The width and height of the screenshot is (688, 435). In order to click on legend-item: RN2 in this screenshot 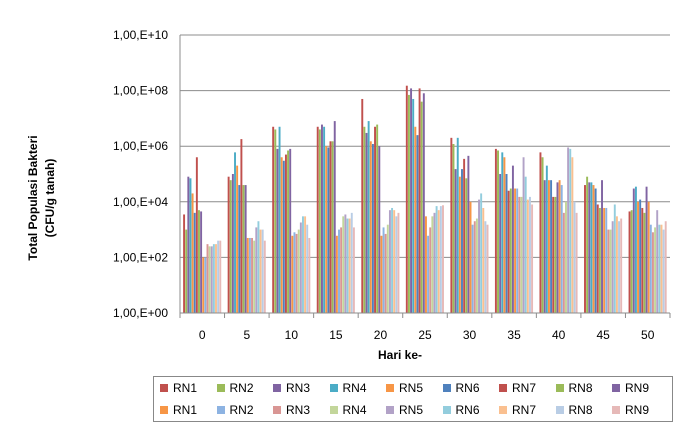, I will do `click(245, 410)`.